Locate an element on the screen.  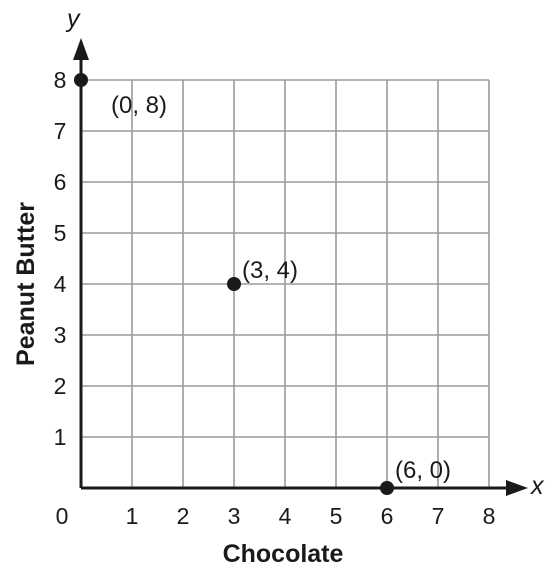
y-tick-label: 7 is located at coordinates (60, 131).